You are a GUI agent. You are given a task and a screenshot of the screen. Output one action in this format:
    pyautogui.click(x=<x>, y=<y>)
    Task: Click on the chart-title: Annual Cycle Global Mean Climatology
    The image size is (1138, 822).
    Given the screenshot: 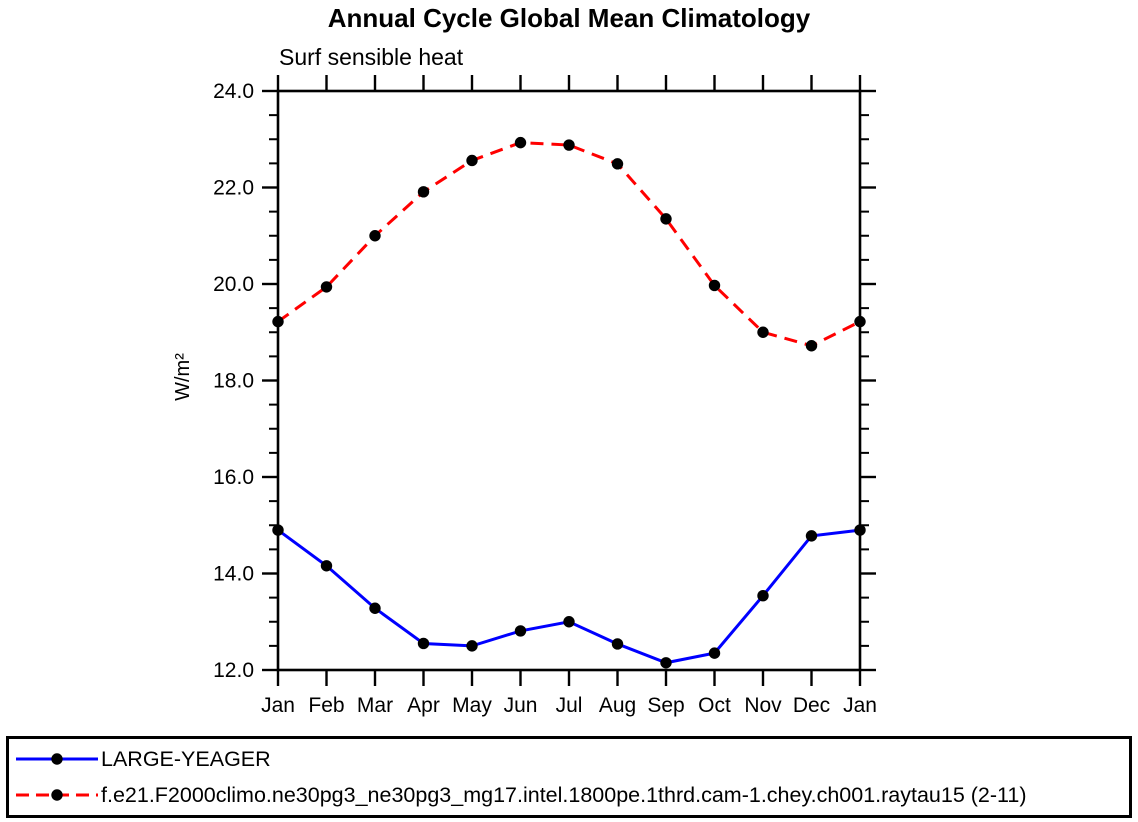 What is the action you would take?
    pyautogui.click(x=569, y=18)
    